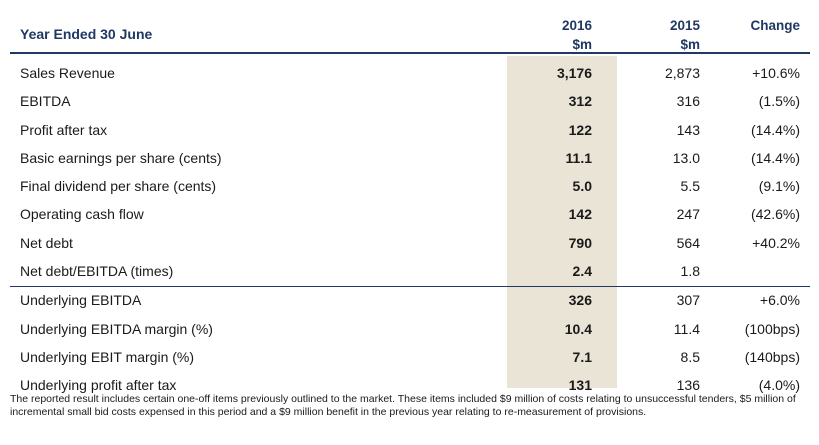  Describe the element at coordinates (772, 356) in the screenshot. I see `value-change: (140bps)` at that location.